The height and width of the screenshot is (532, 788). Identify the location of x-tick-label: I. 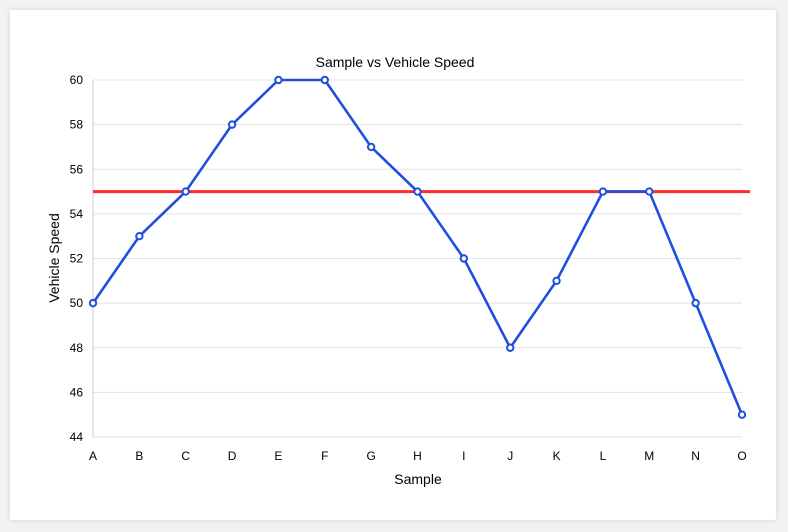
(463, 456).